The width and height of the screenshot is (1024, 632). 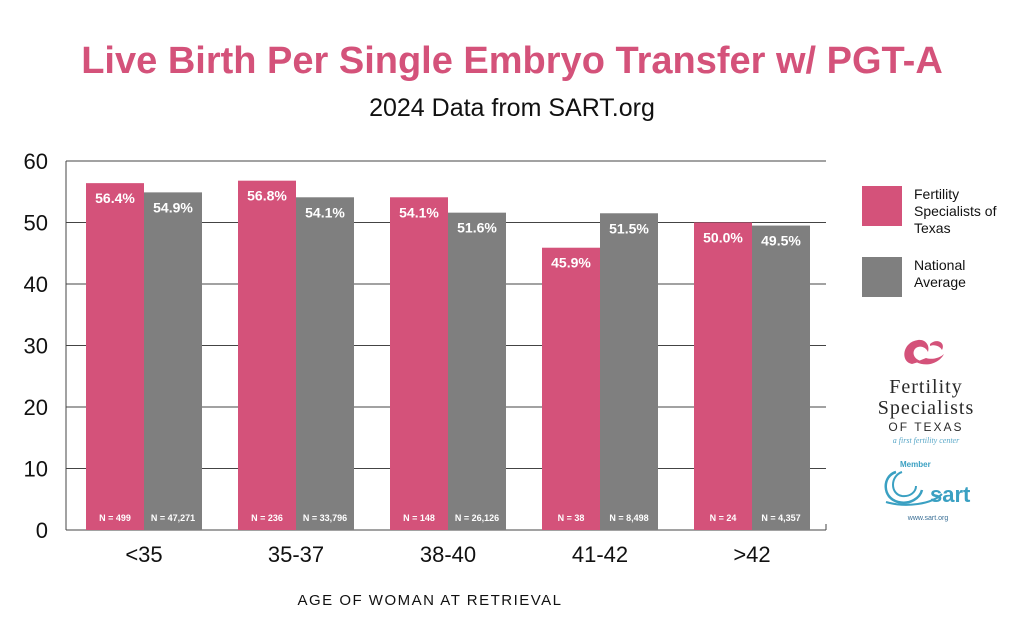 What do you see at coordinates (928, 518) in the screenshot?
I see `sart-url: www.sart.org` at bounding box center [928, 518].